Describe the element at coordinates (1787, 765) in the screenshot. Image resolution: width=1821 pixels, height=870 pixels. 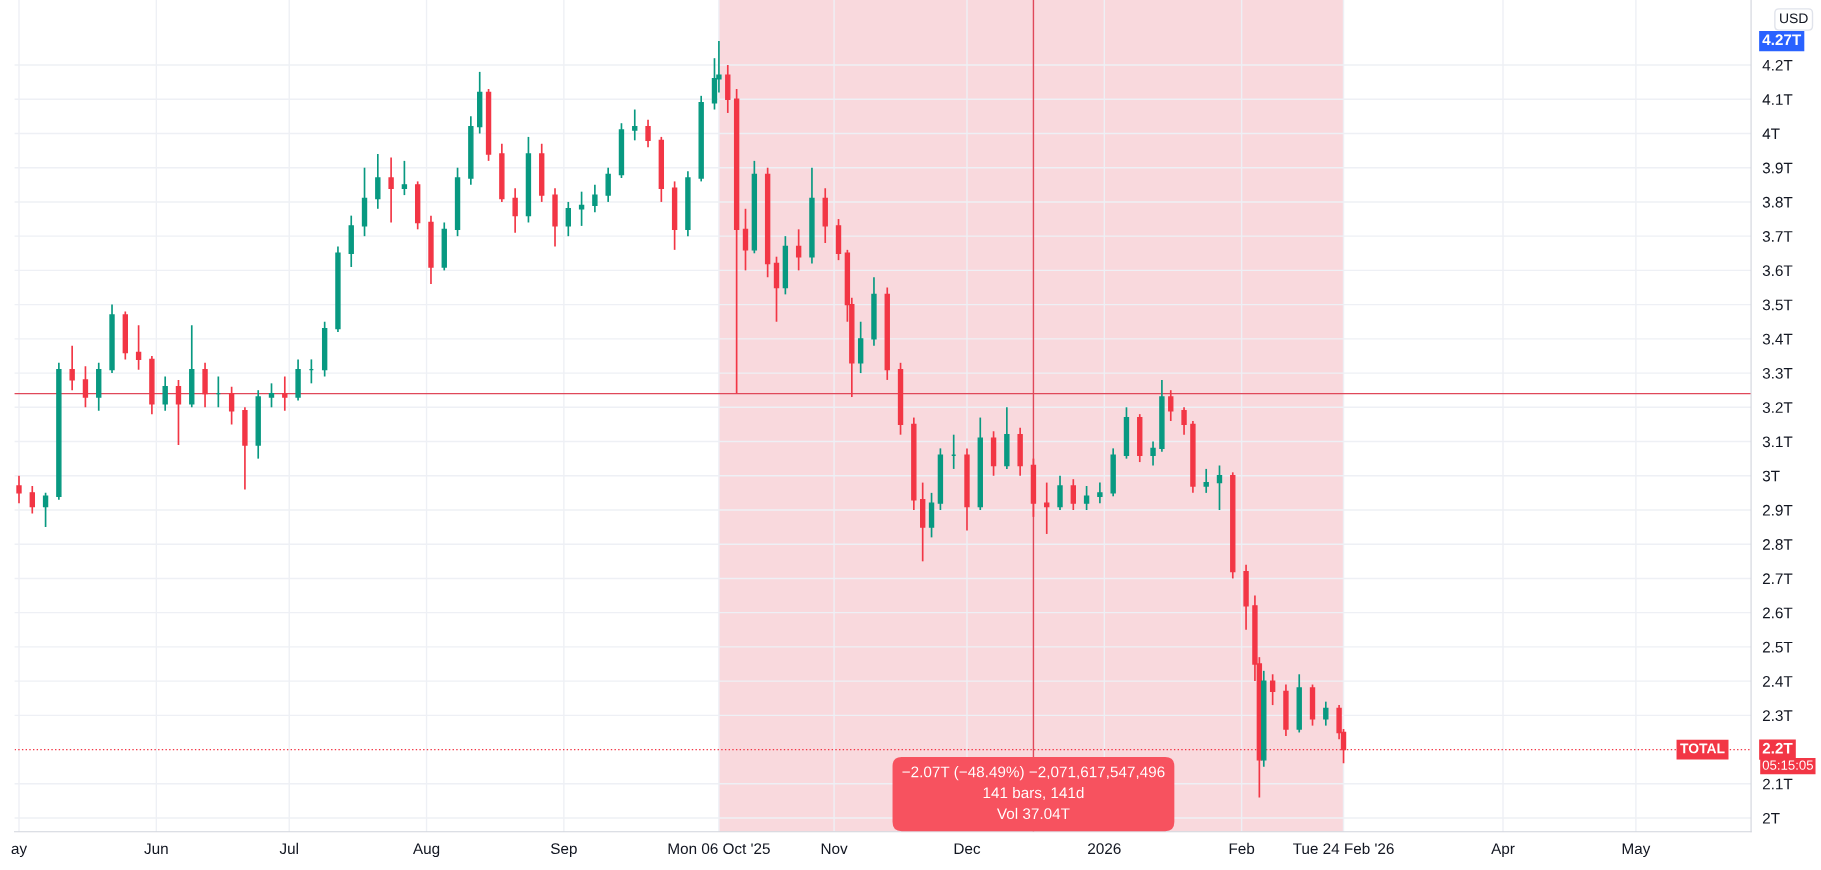
I see `text: 05:15:05` at that location.